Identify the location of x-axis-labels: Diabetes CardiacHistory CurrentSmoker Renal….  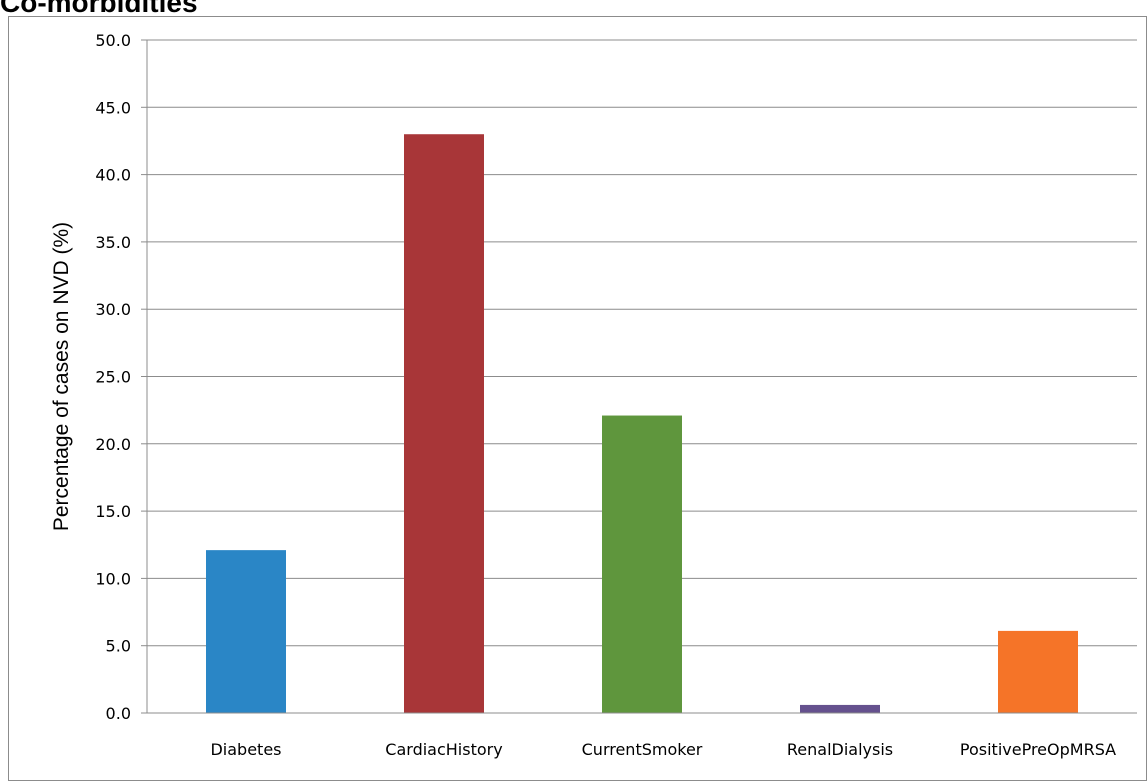
(663, 749).